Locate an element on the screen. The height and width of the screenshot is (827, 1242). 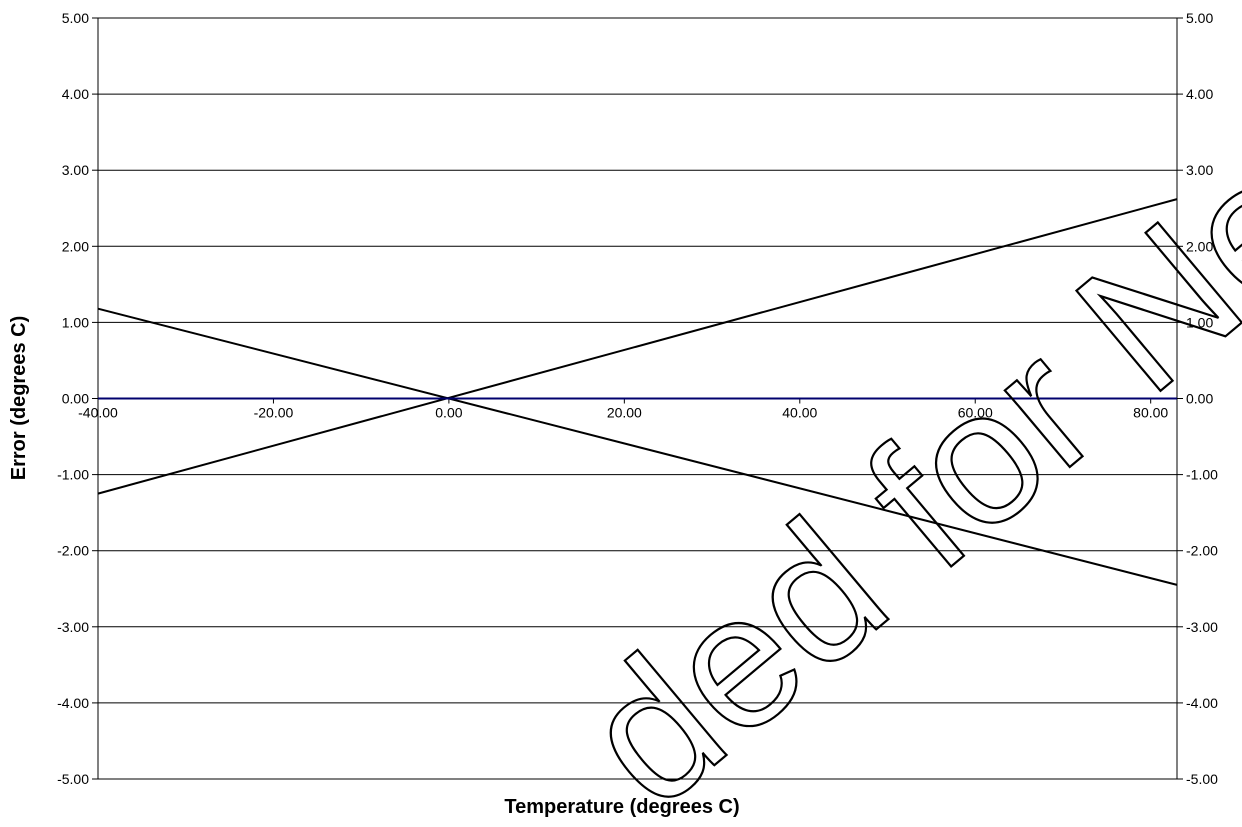
y-tick-label-left: 2.00 is located at coordinates (75, 246).